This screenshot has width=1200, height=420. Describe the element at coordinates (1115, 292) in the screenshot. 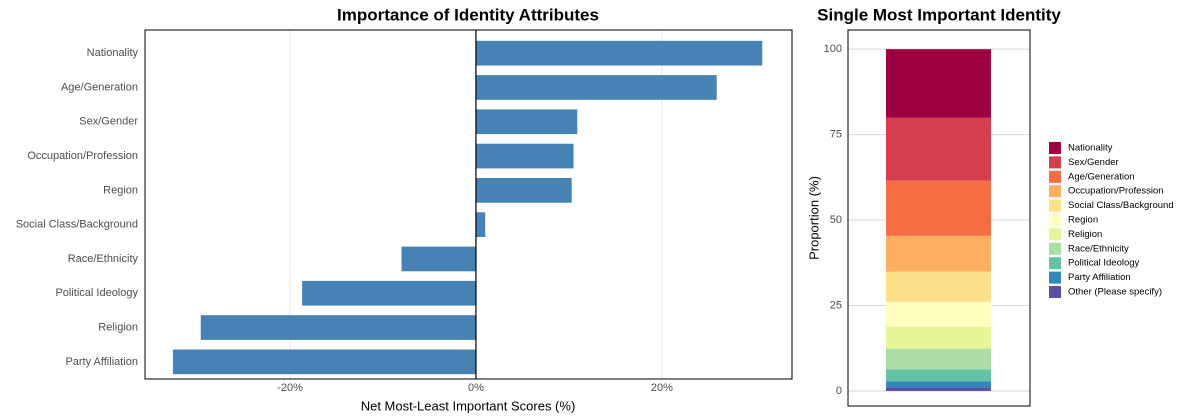

I see `legend-text: Other (Please specify)` at that location.